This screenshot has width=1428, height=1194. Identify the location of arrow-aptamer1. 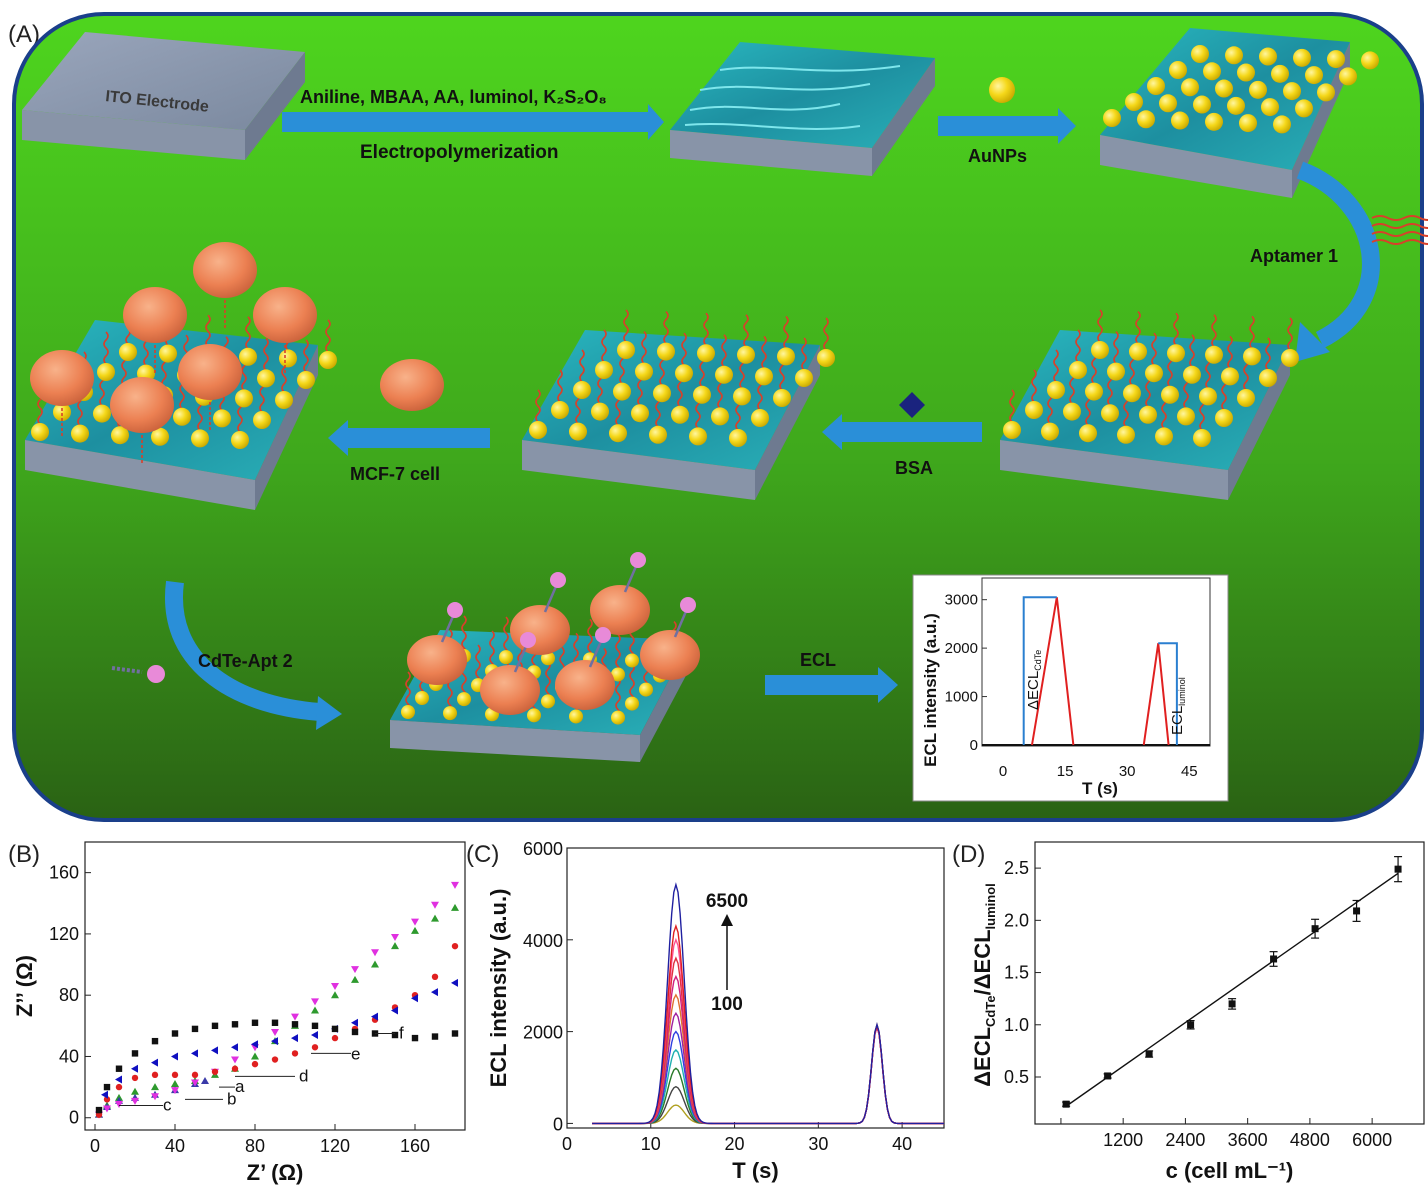
(1338, 255).